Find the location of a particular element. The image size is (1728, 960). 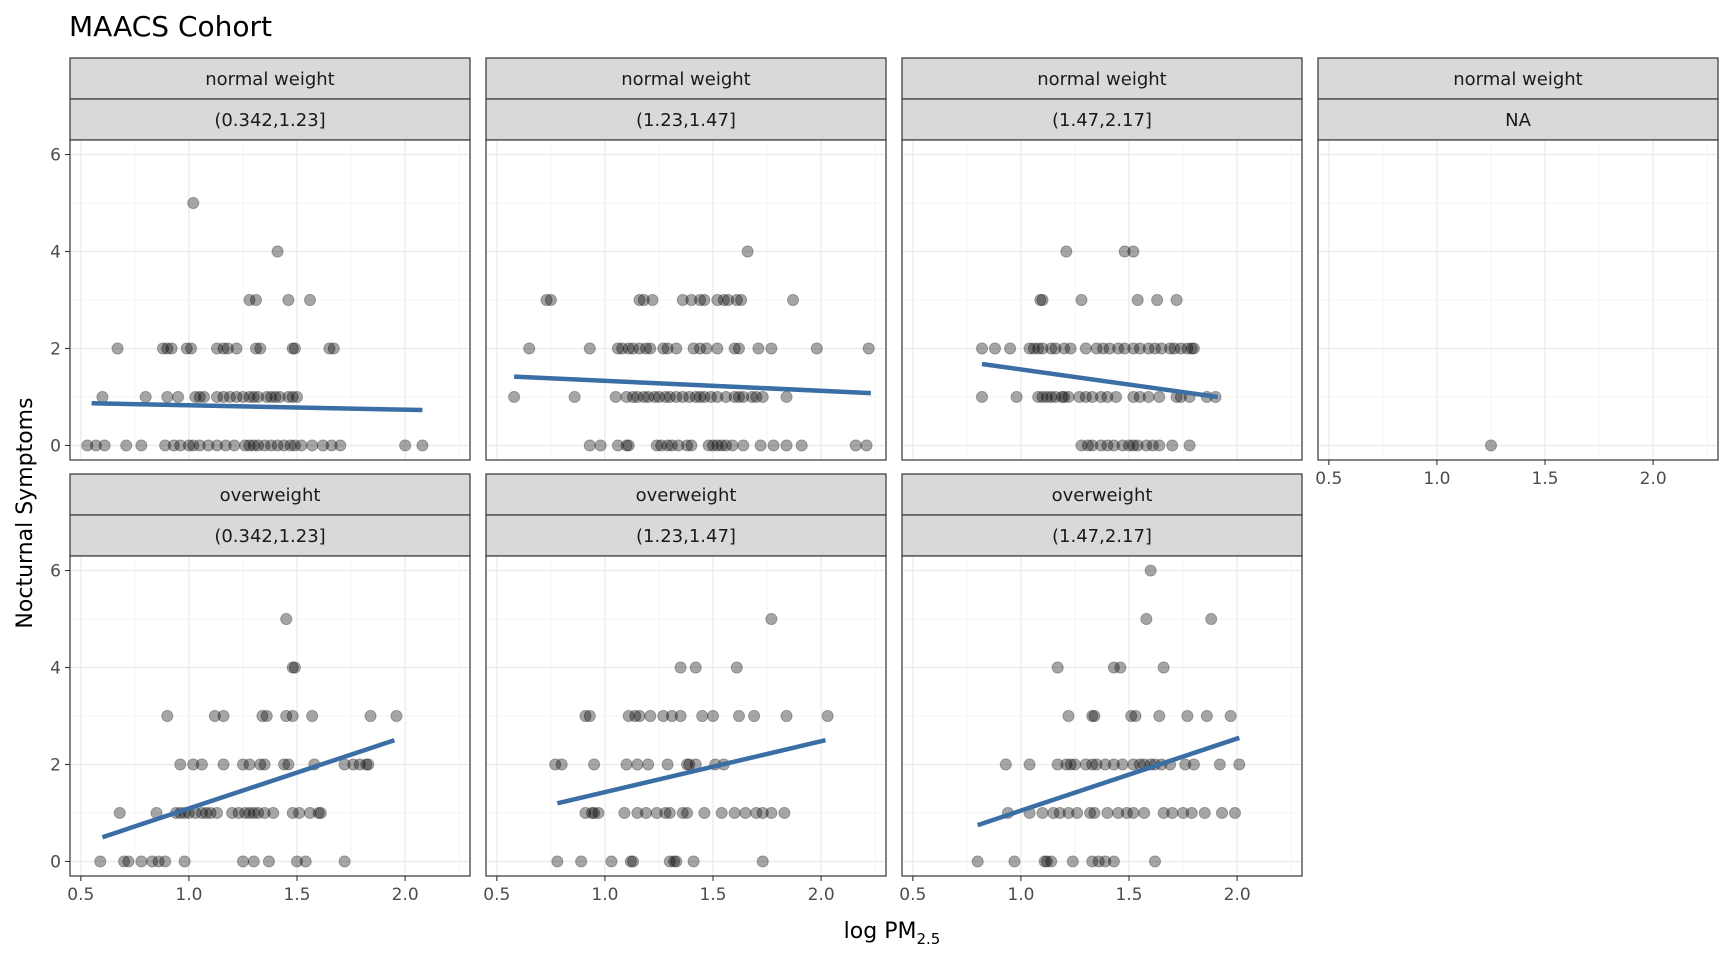

x-tick-label: 0.5 is located at coordinates (1328, 479).